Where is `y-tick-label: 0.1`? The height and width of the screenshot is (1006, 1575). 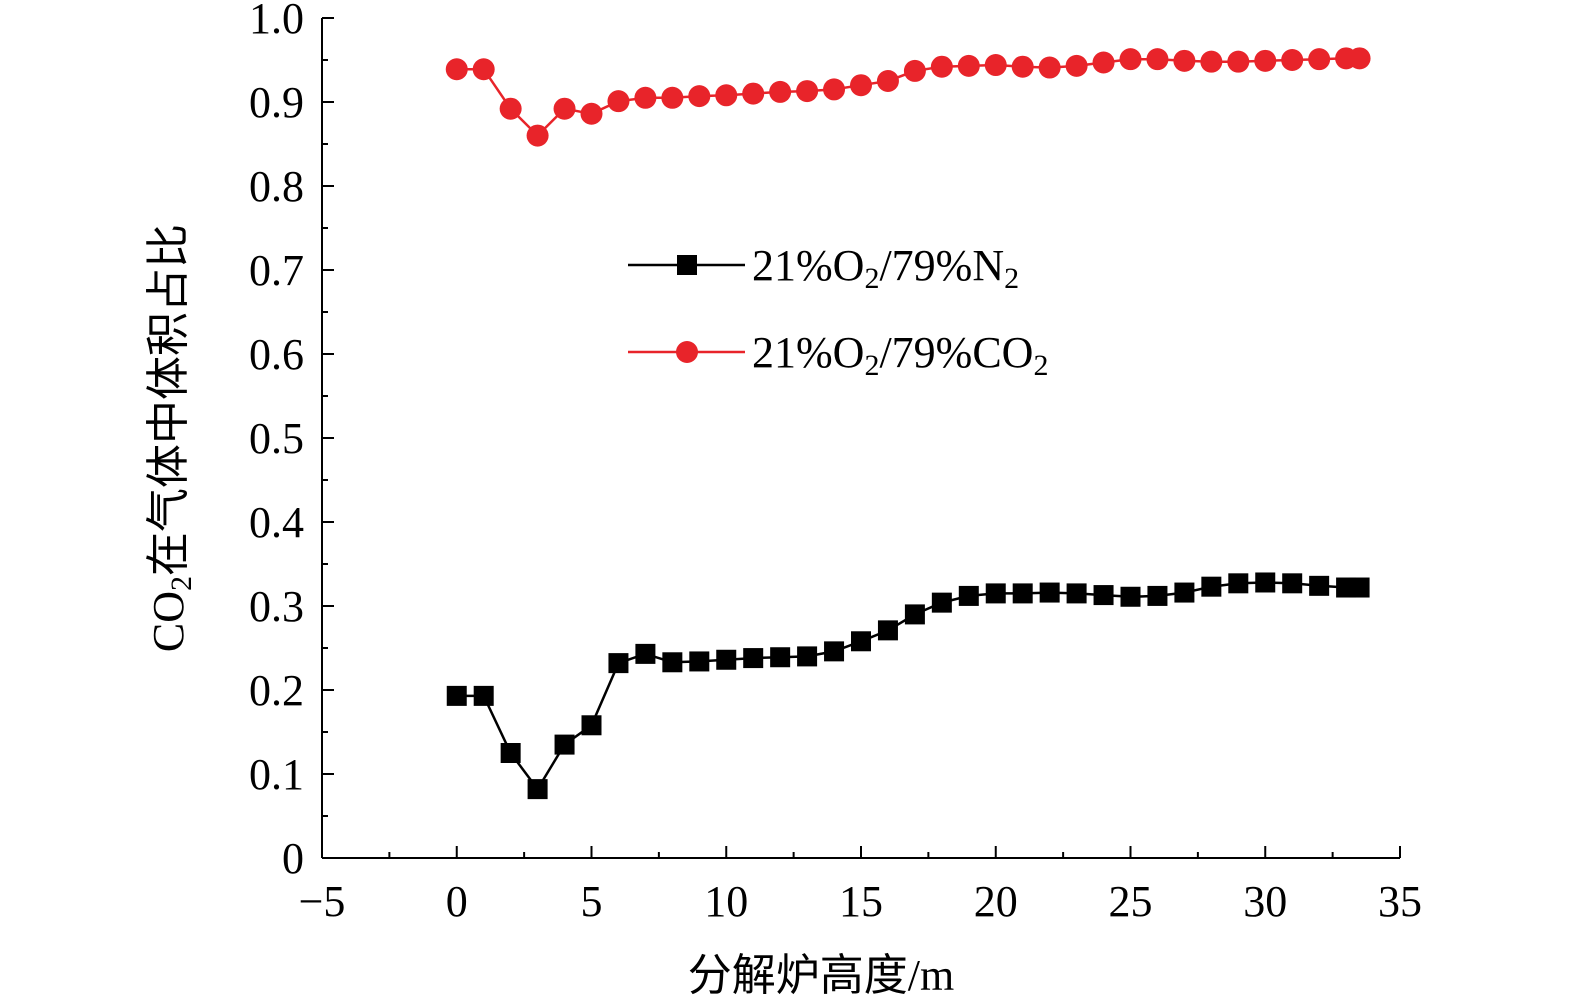 y-tick-label: 0.1 is located at coordinates (276, 774).